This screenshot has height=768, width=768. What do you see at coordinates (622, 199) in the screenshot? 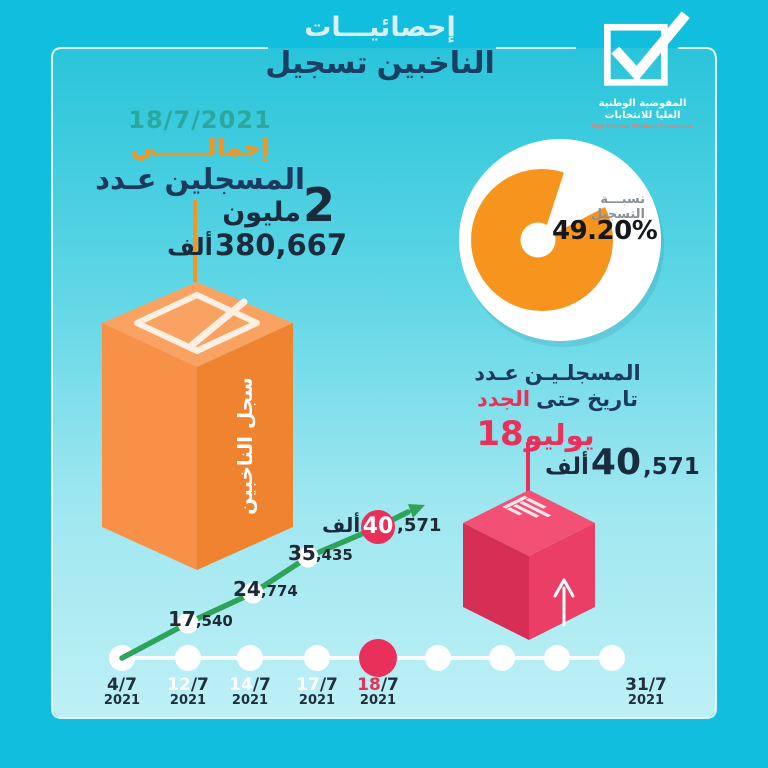
I see `donut-label-line1: نسبـــة` at bounding box center [622, 199].